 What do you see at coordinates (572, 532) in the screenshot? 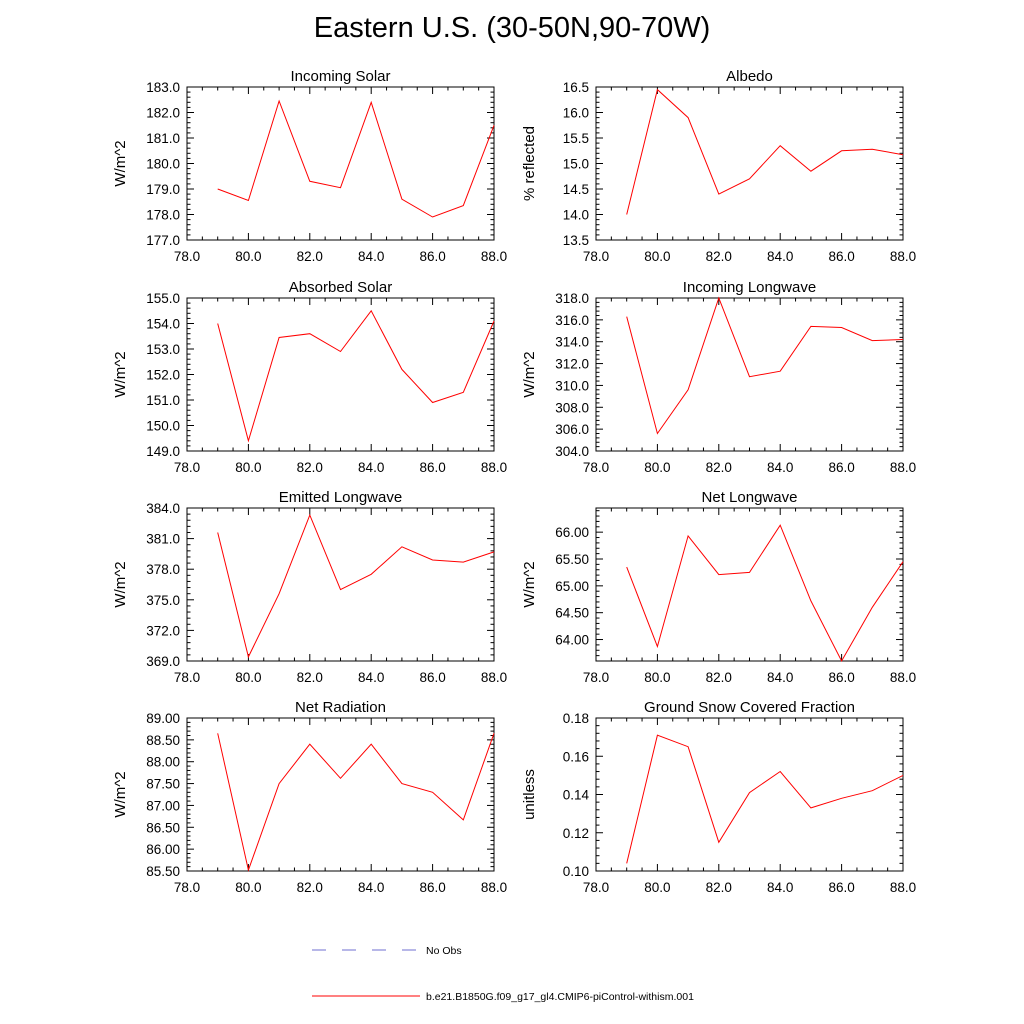
I see `y-tick-label: 66.00` at bounding box center [572, 532].